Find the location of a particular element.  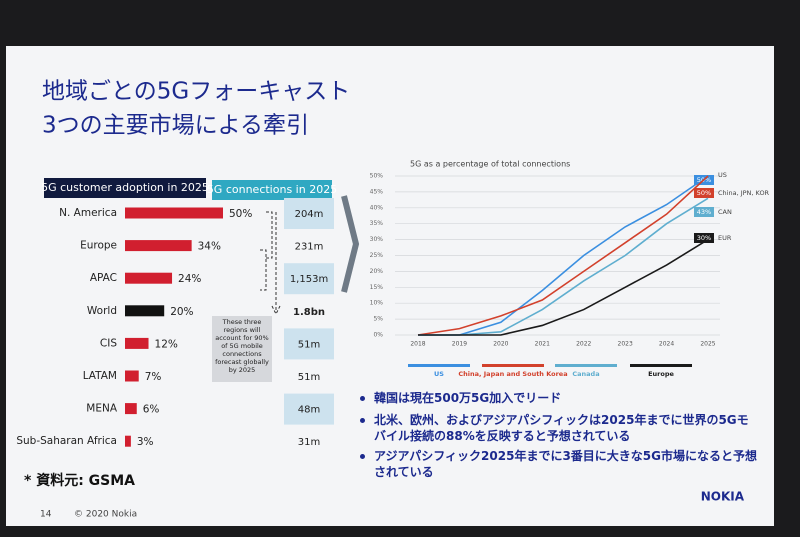

y-tick-label: 30% is located at coordinates (377, 239).